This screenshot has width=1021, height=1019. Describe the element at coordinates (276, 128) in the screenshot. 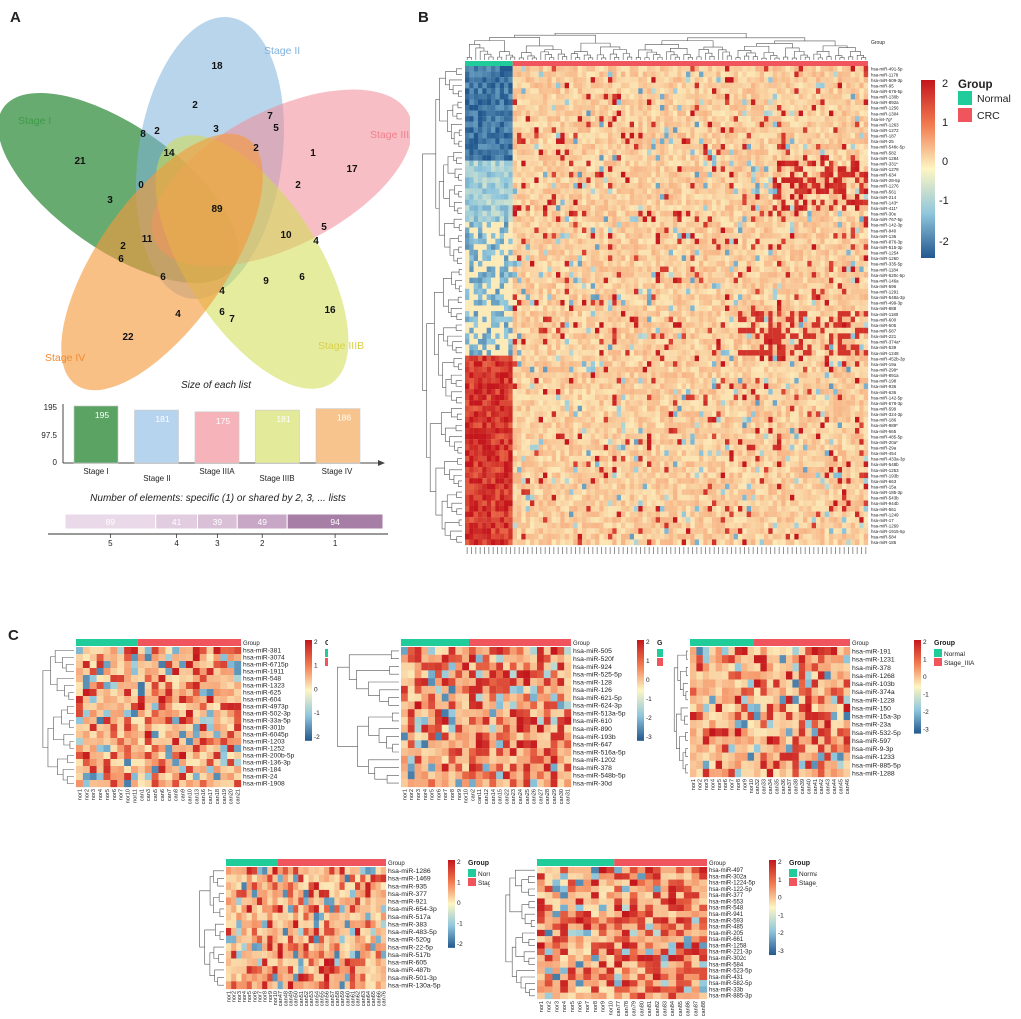

I see `venn-count: 5` at that location.